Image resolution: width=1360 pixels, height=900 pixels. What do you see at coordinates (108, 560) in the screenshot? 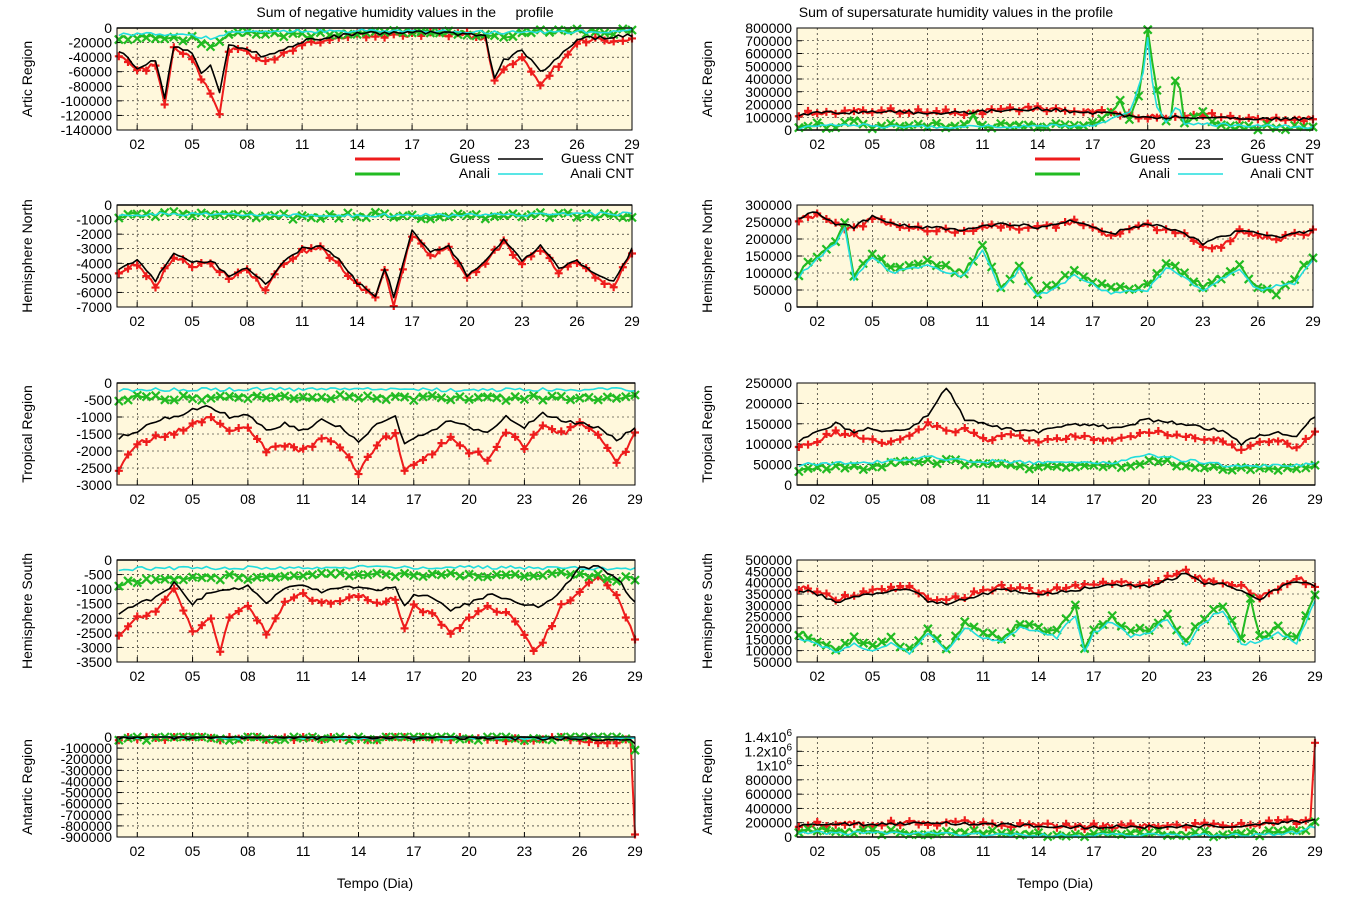
I see `y-tick-label: 0` at bounding box center [108, 560].